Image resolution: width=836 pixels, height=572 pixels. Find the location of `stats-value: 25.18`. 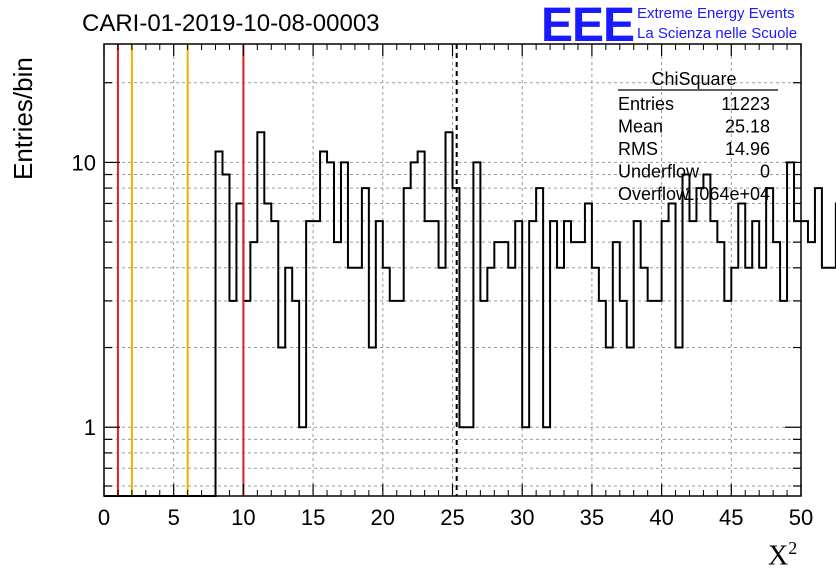

stats-value: 25.18 is located at coordinates (747, 127).